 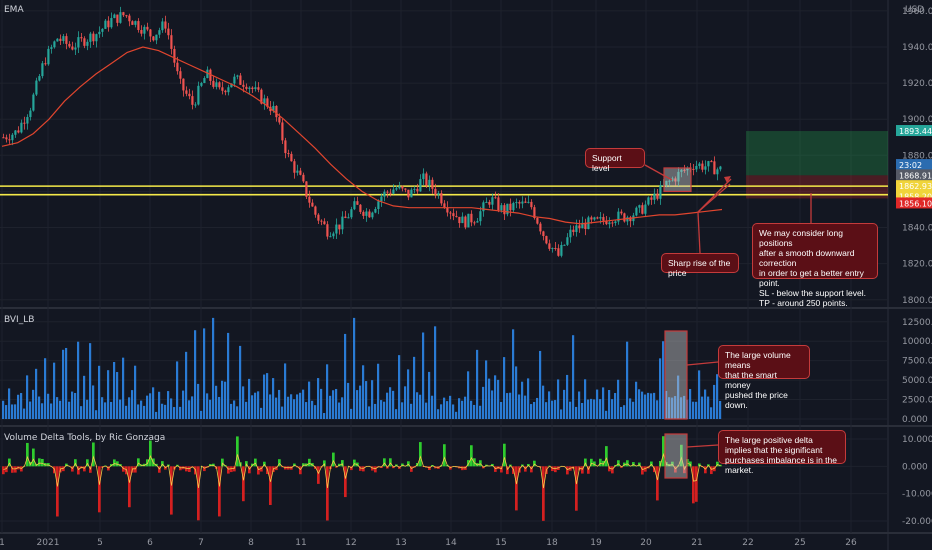 What do you see at coordinates (914, 175) in the screenshot?
I see `price-tag` at bounding box center [914, 175].